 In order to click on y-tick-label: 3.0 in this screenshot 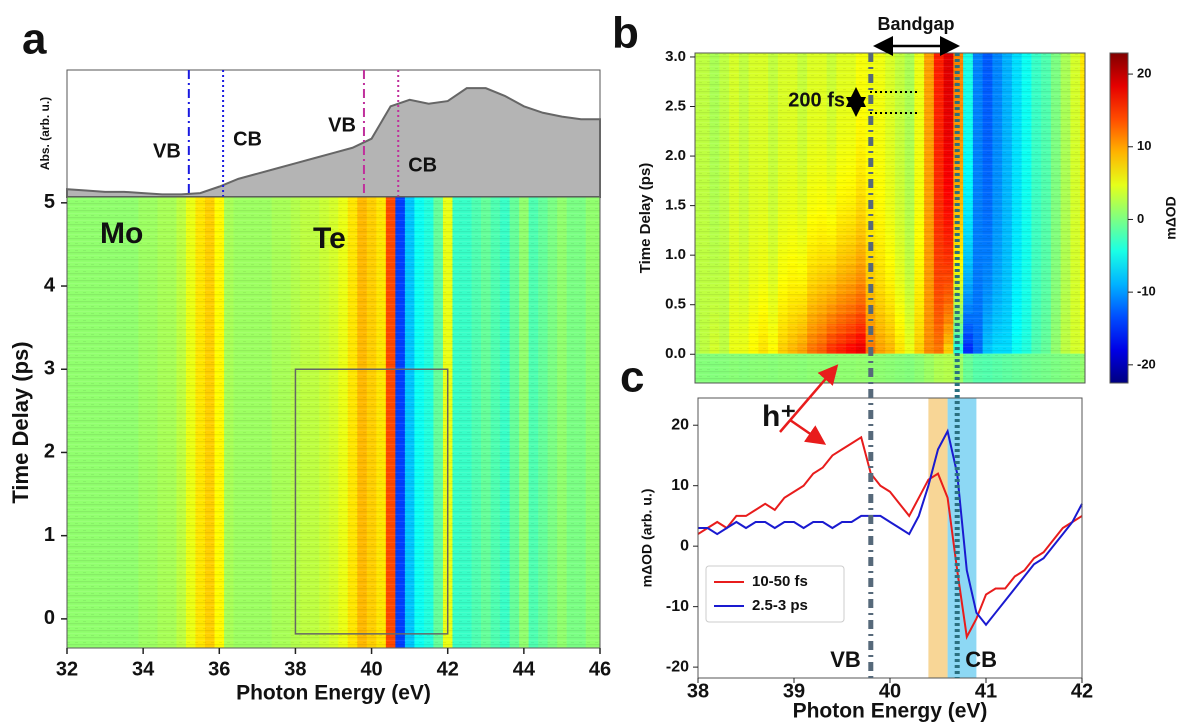, I will do `click(675, 56)`.